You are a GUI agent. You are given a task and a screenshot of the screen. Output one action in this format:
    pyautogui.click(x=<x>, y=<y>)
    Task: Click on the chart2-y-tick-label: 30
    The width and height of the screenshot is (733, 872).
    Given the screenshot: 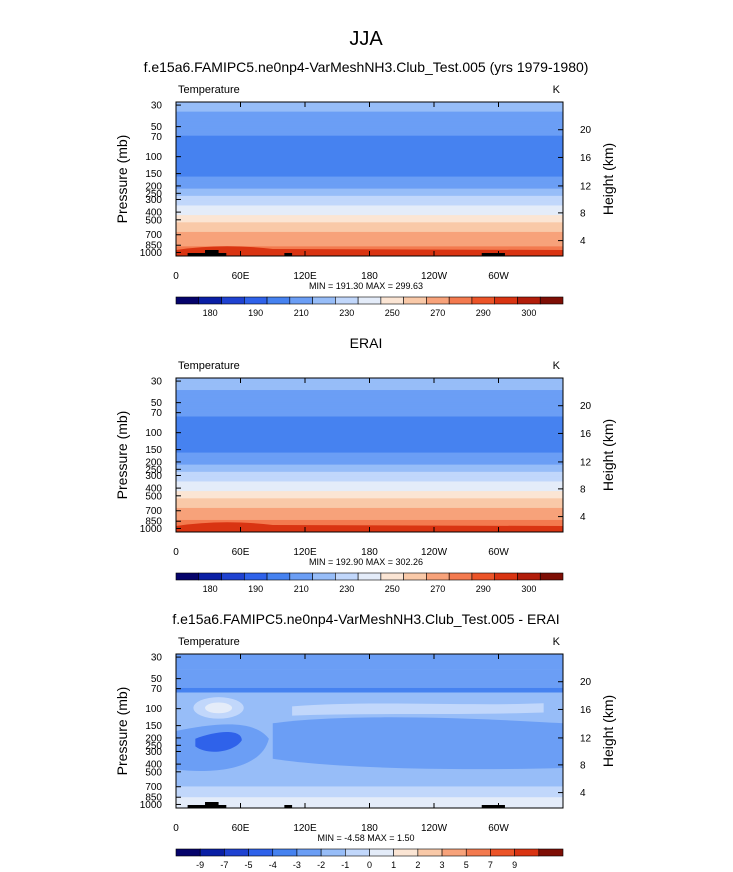 What is the action you would take?
    pyautogui.click(x=157, y=658)
    